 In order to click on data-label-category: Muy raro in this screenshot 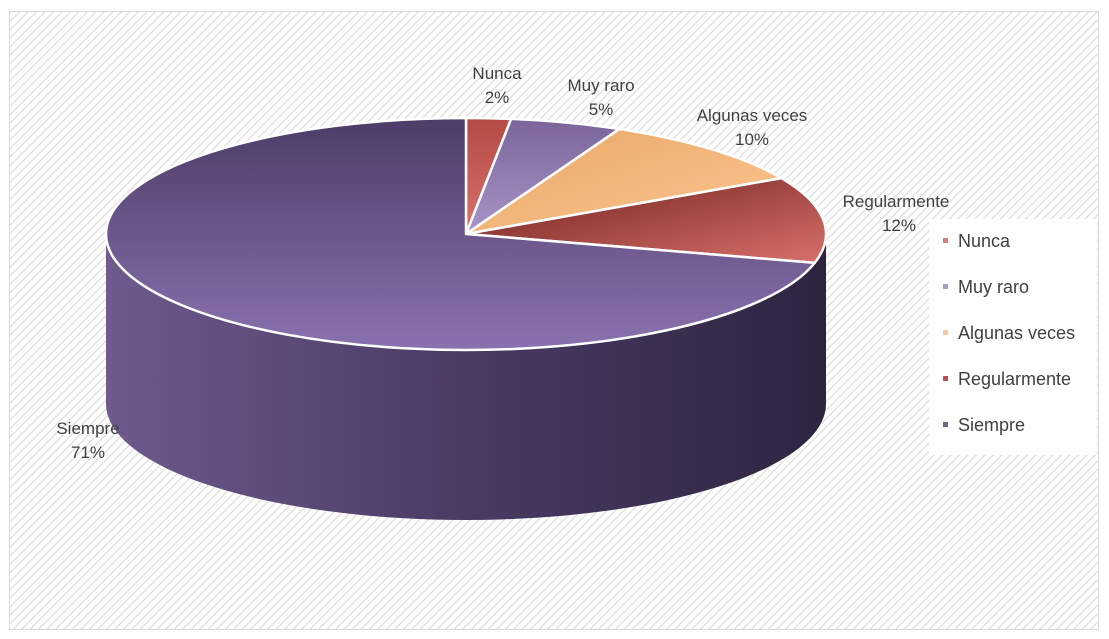, I will do `click(600, 85)`.